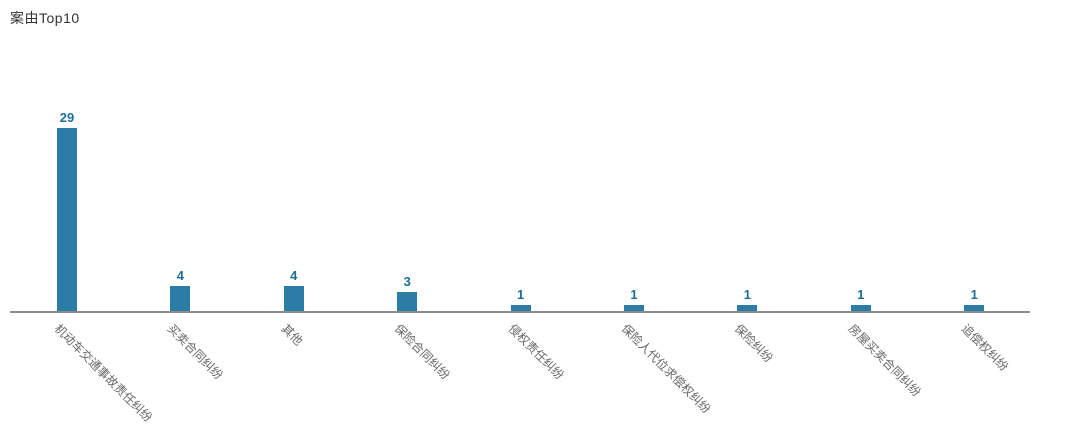 Image resolution: width=1080 pixels, height=432 pixels. Describe the element at coordinates (520, 312) in the screenshot. I see `x-axis-line` at that location.